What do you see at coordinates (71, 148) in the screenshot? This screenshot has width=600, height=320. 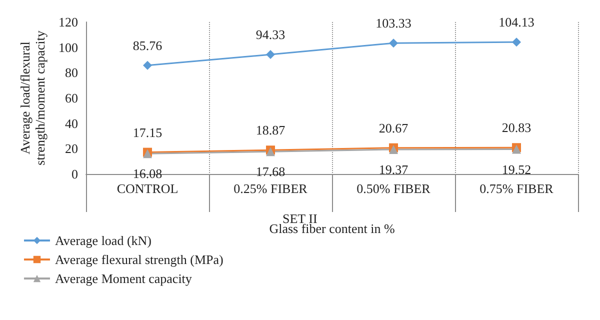 I see `y-tick-label: 20` at bounding box center [71, 148].